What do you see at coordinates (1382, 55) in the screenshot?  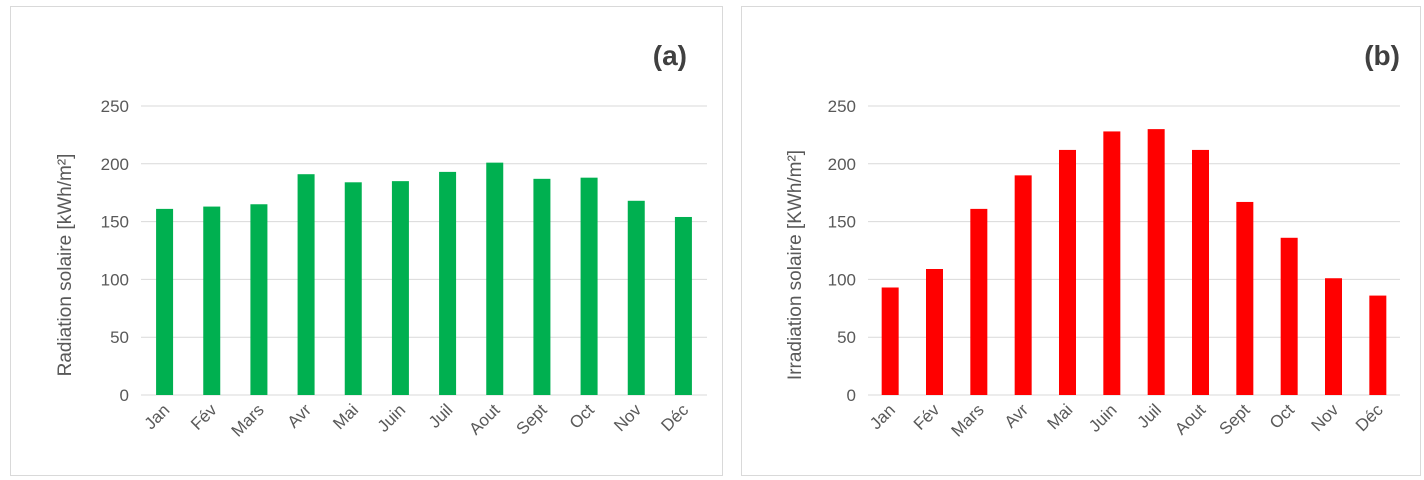 I see `panel-label-b: (b)` at bounding box center [1382, 55].